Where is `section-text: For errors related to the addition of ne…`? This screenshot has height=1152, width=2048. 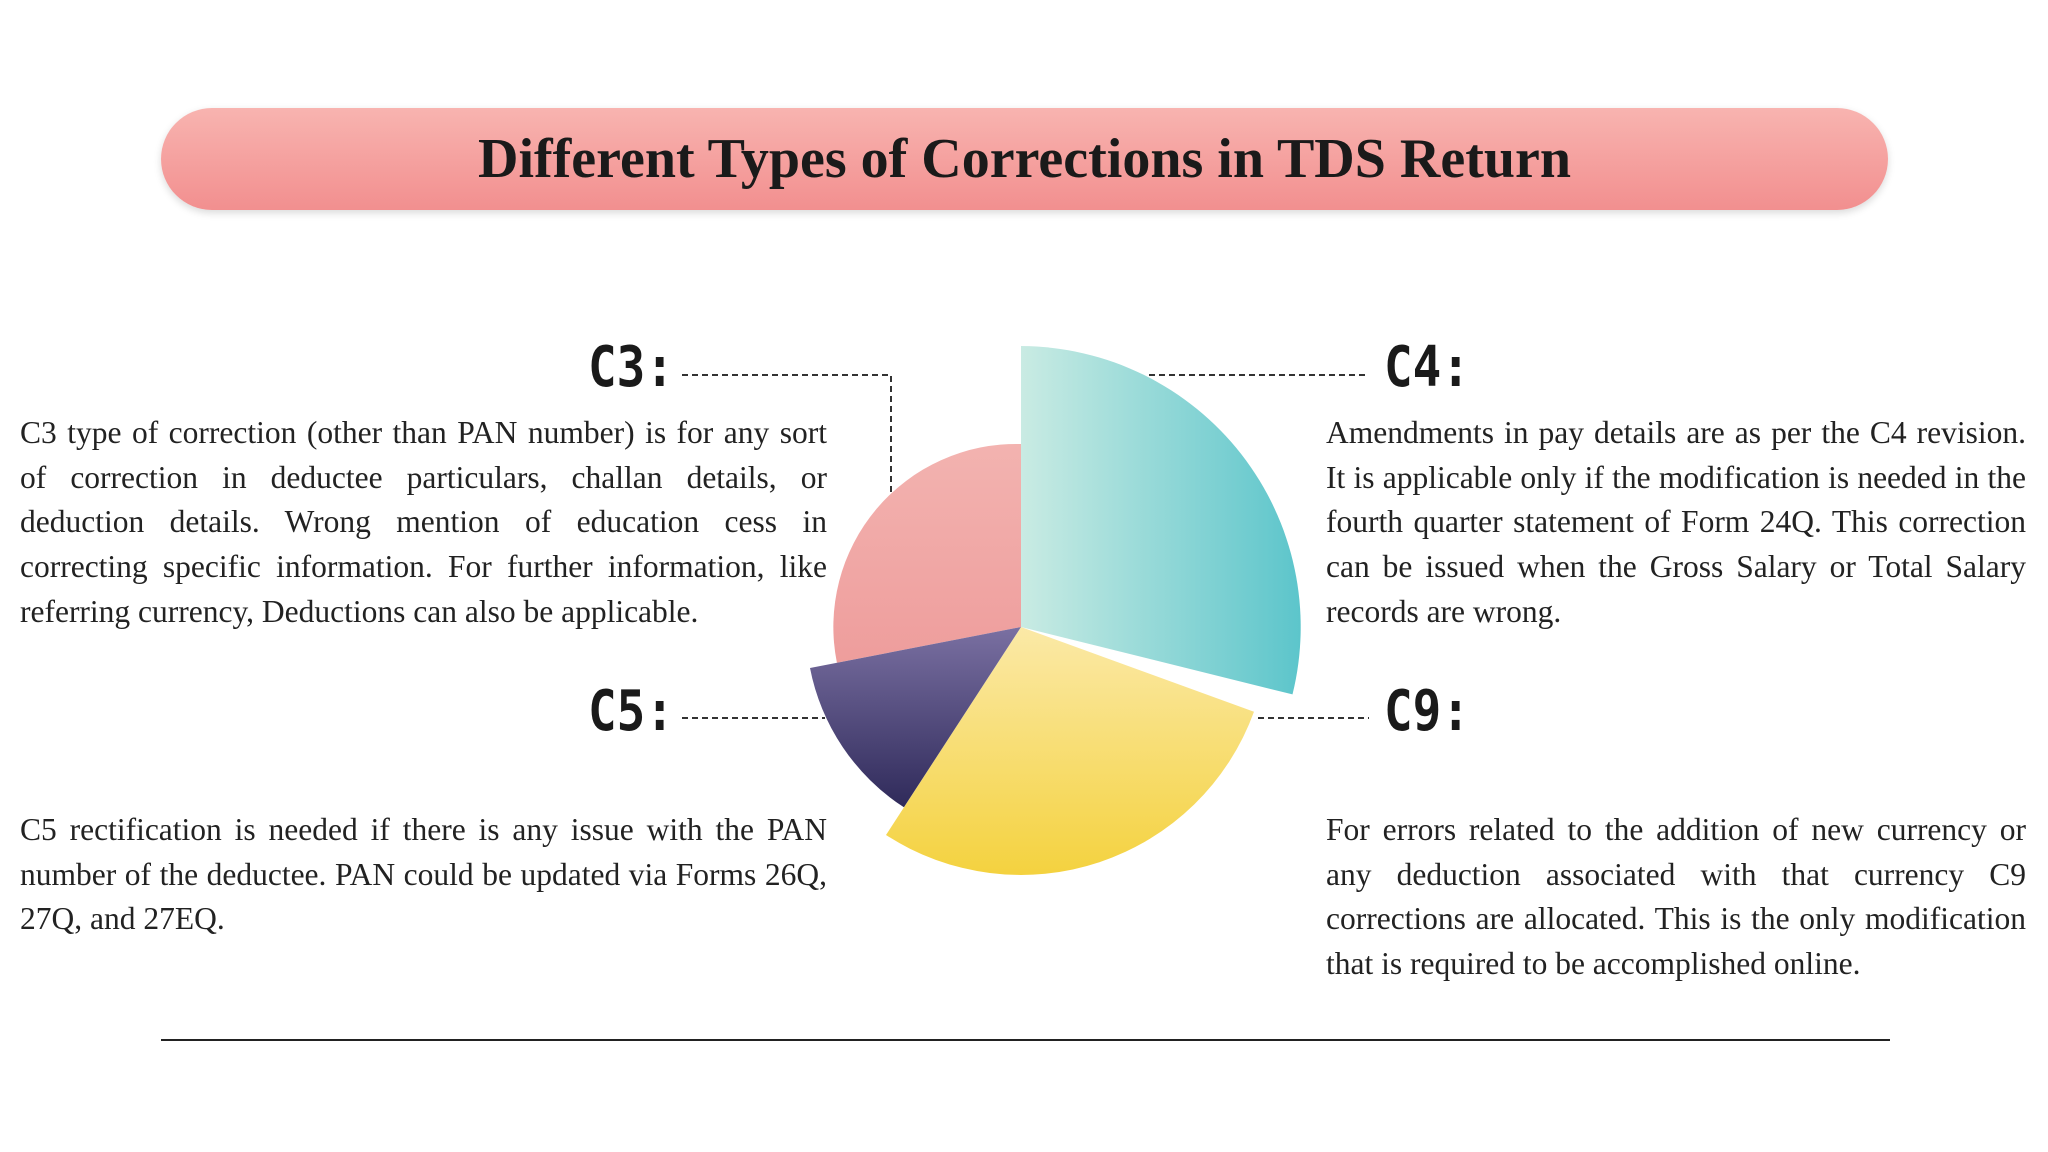 section-text: For errors related to the addition of ne… is located at coordinates (1676, 897).